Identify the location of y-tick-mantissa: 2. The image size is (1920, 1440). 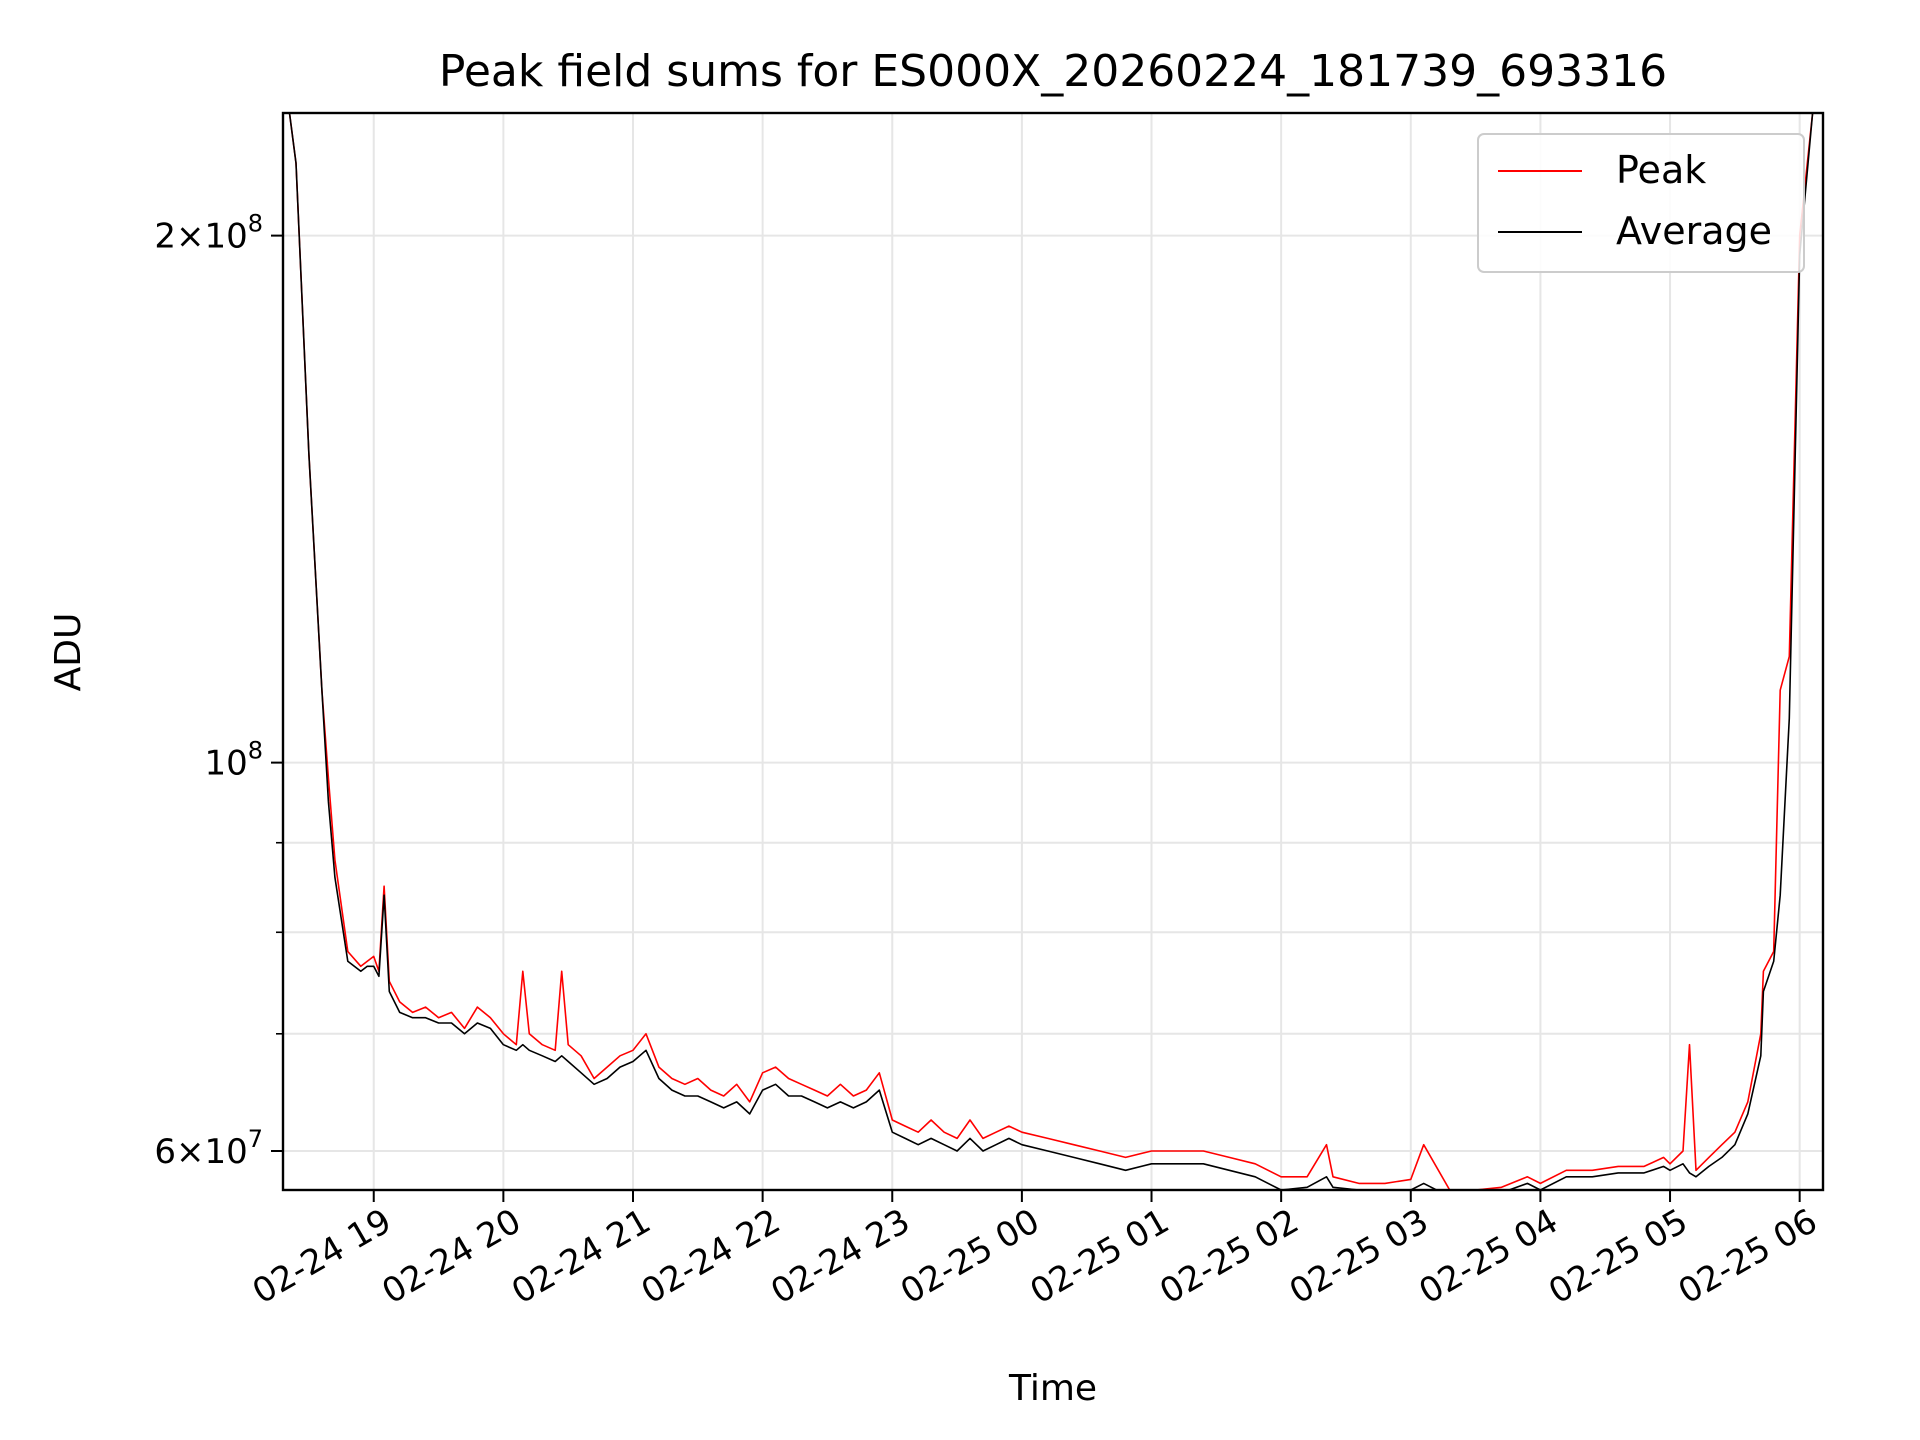
(165, 237).